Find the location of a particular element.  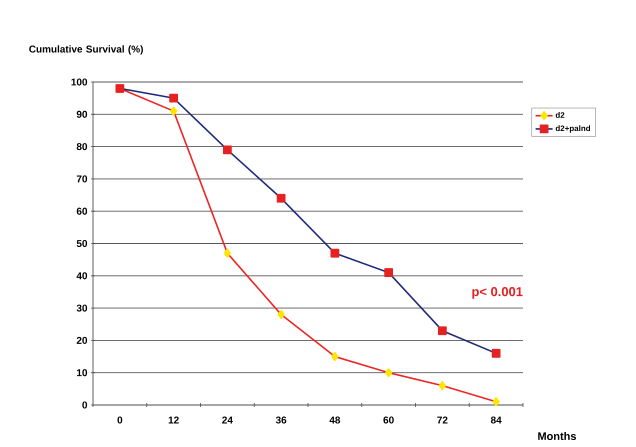

x-tick-label: 36 is located at coordinates (281, 420).